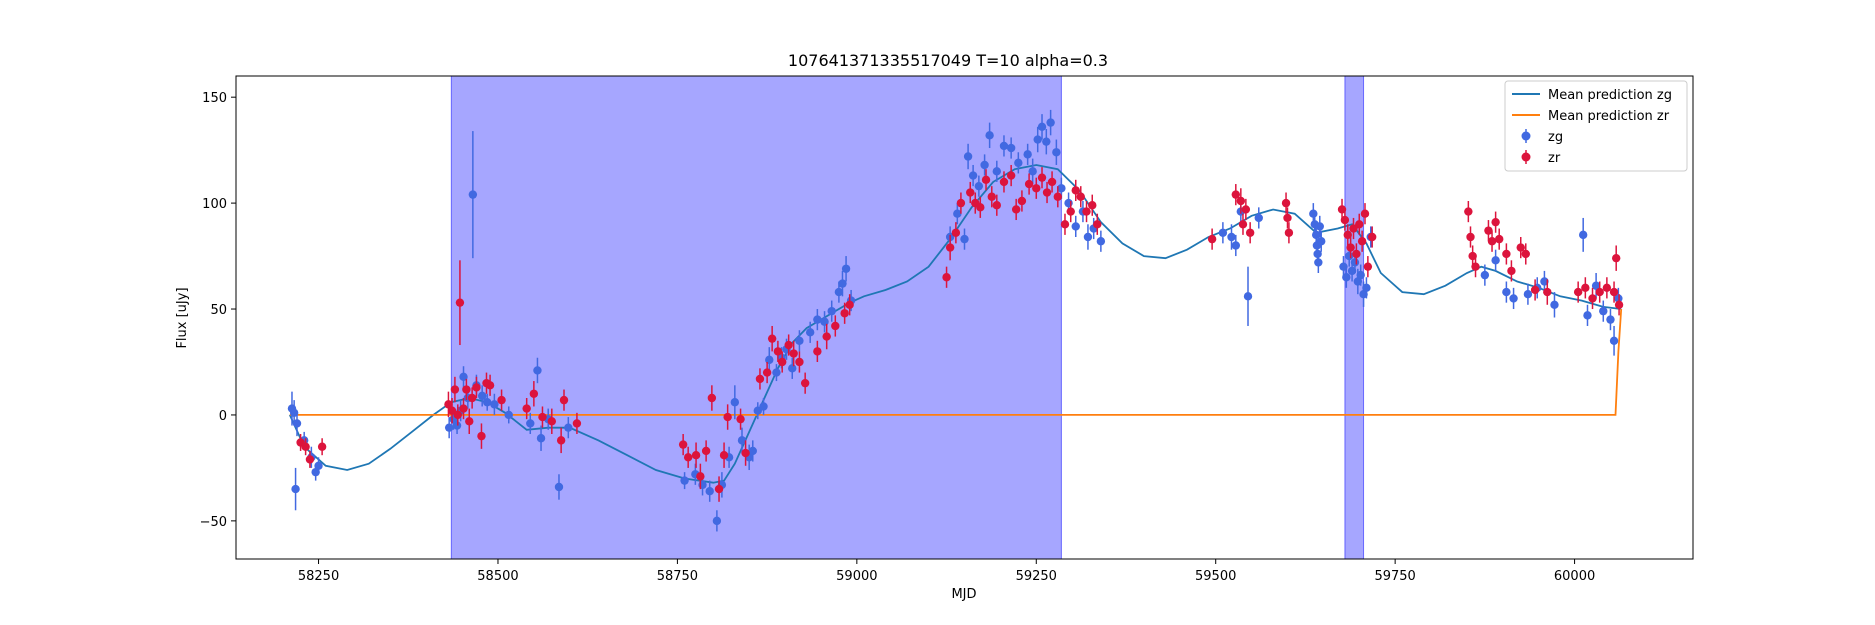 This screenshot has width=1875, height=625. Describe the element at coordinates (1215, 576) in the screenshot. I see `x-tick-label: 59500` at that location.